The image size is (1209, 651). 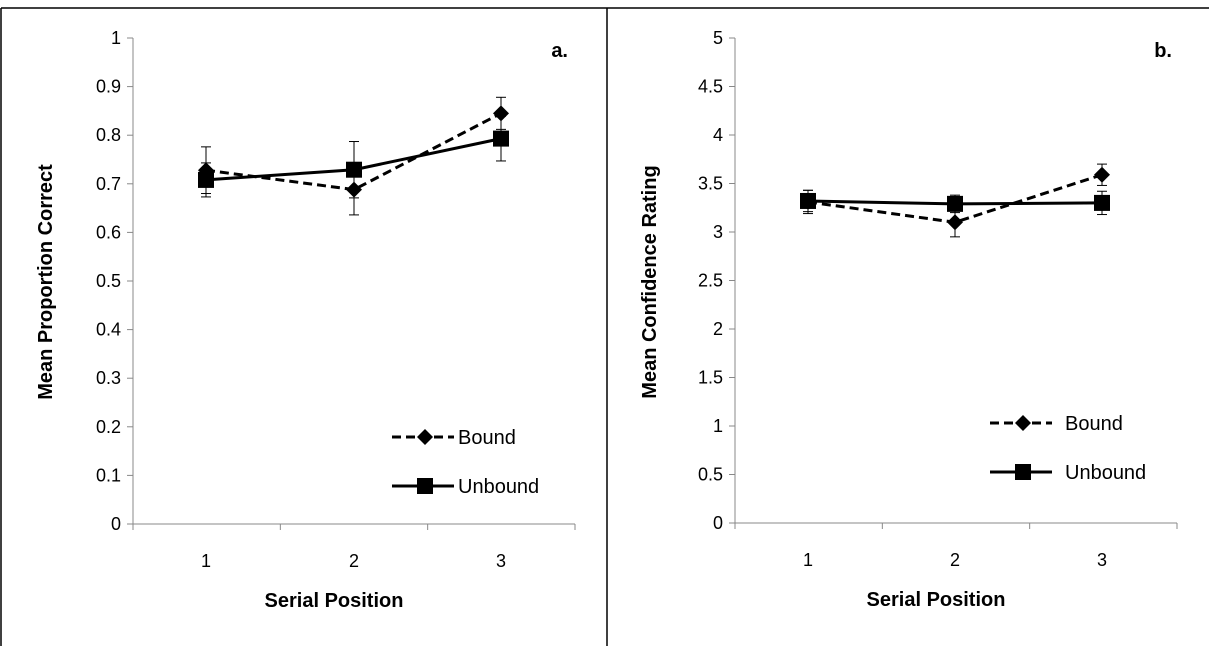 What do you see at coordinates (559, 51) in the screenshot?
I see `panel-label: a.` at bounding box center [559, 51].